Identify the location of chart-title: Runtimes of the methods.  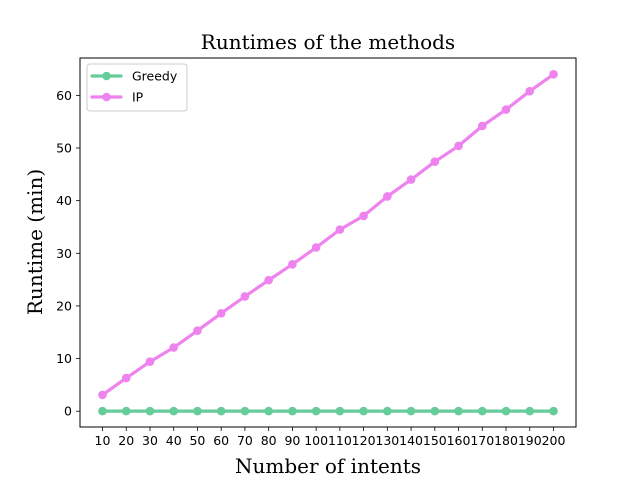
(328, 42).